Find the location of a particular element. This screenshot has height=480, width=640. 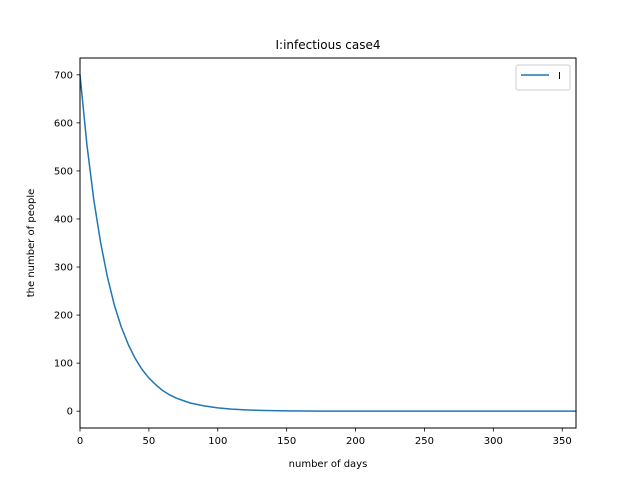

y-tick-label: 700 is located at coordinates (63, 75).